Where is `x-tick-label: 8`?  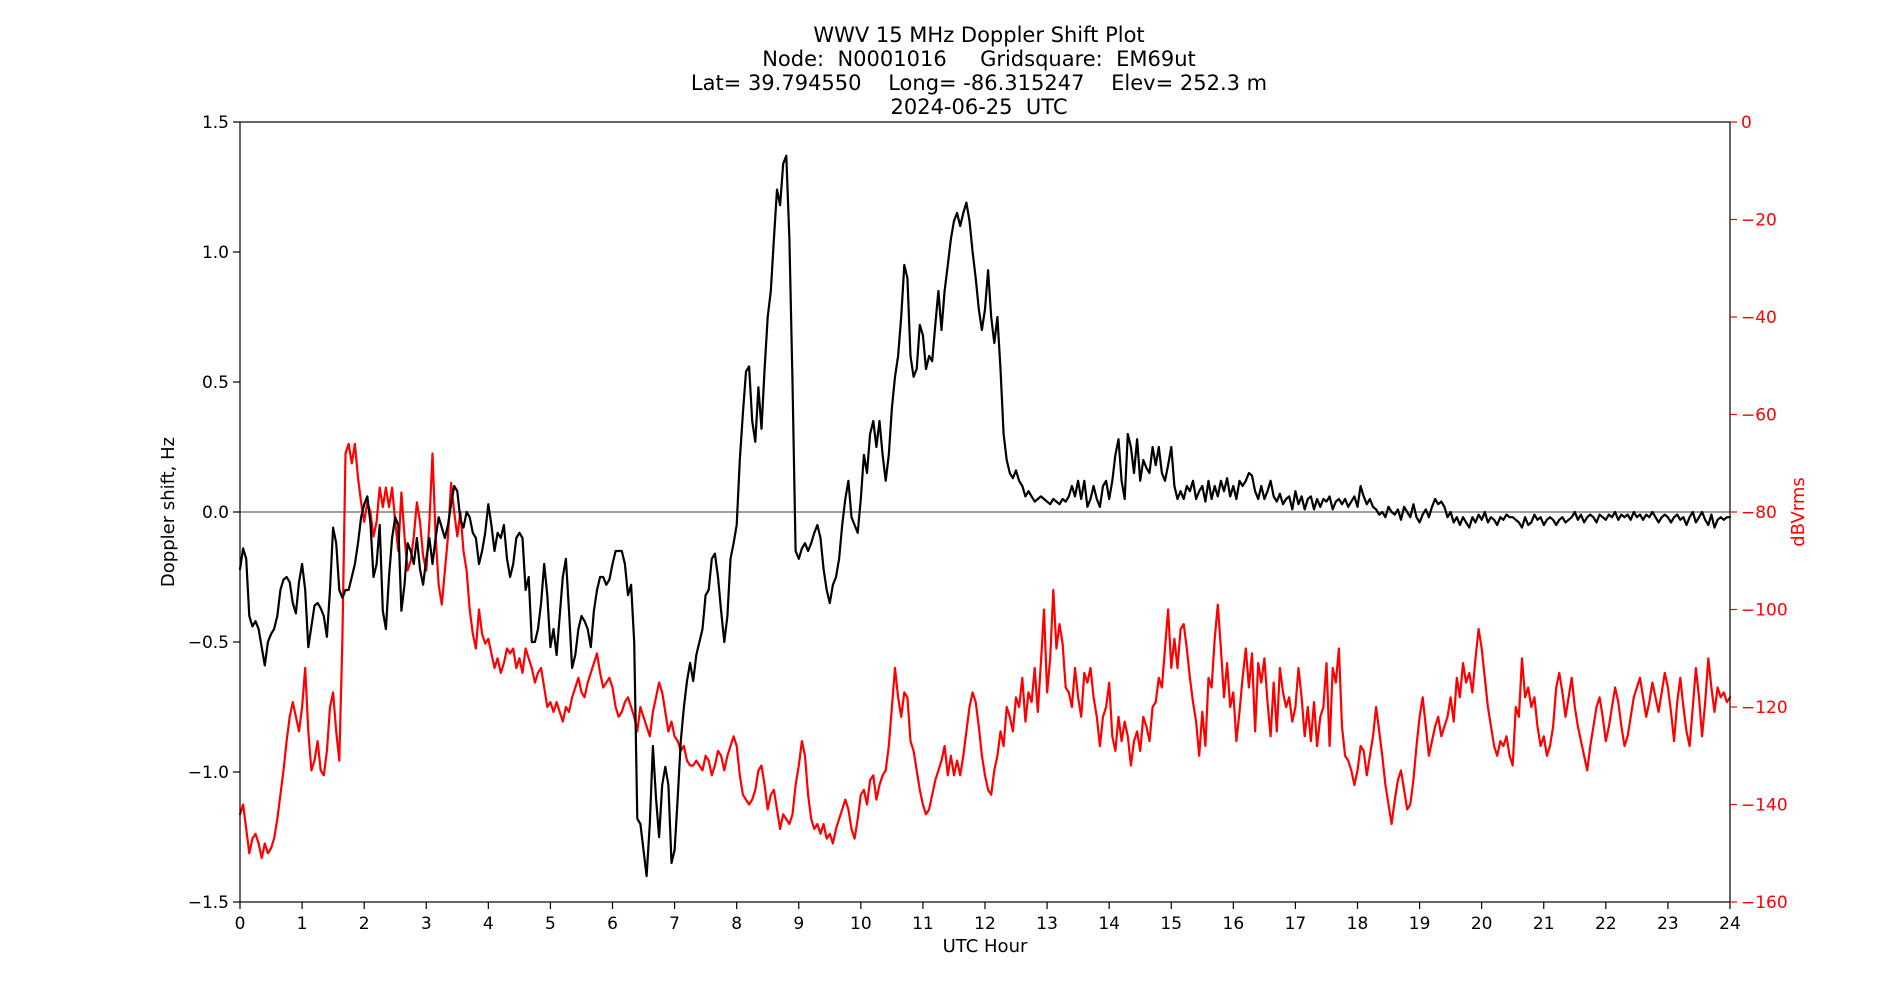 x-tick-label: 8 is located at coordinates (736, 924).